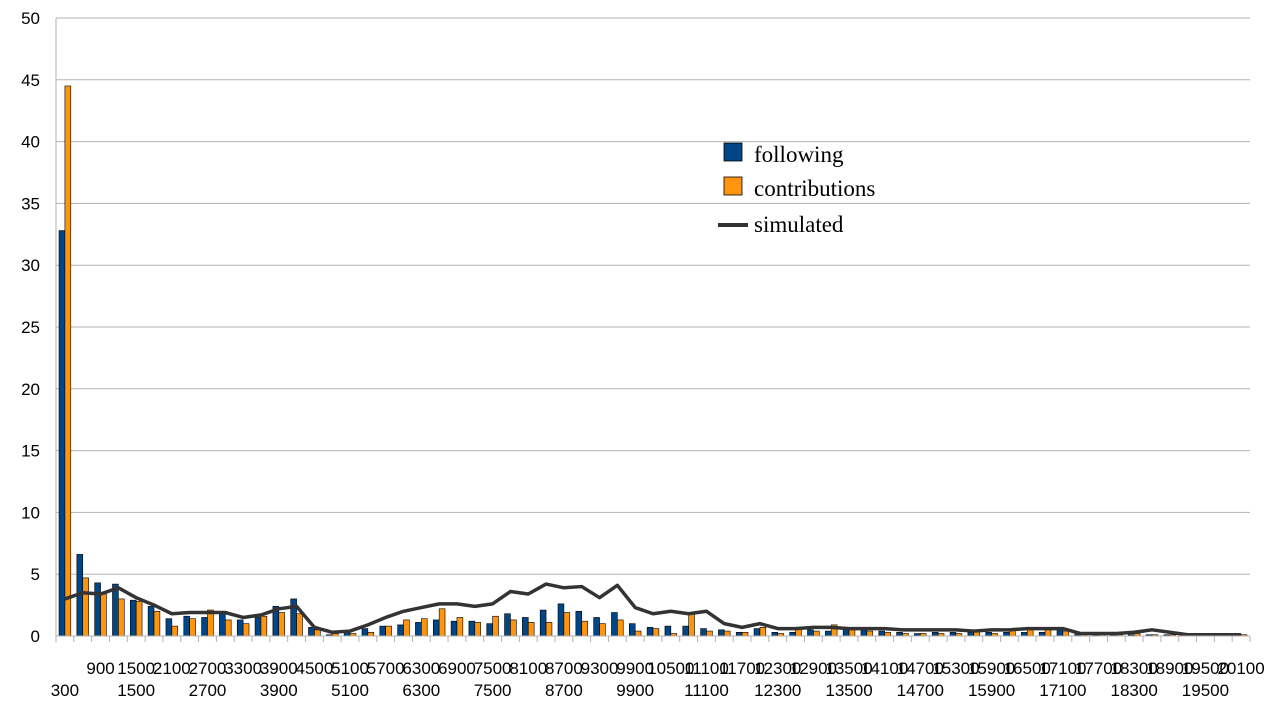 Image resolution: width=1275 pixels, height=702 pixels. What do you see at coordinates (457, 668) in the screenshot?
I see `x-tick-label: 6900` at bounding box center [457, 668].